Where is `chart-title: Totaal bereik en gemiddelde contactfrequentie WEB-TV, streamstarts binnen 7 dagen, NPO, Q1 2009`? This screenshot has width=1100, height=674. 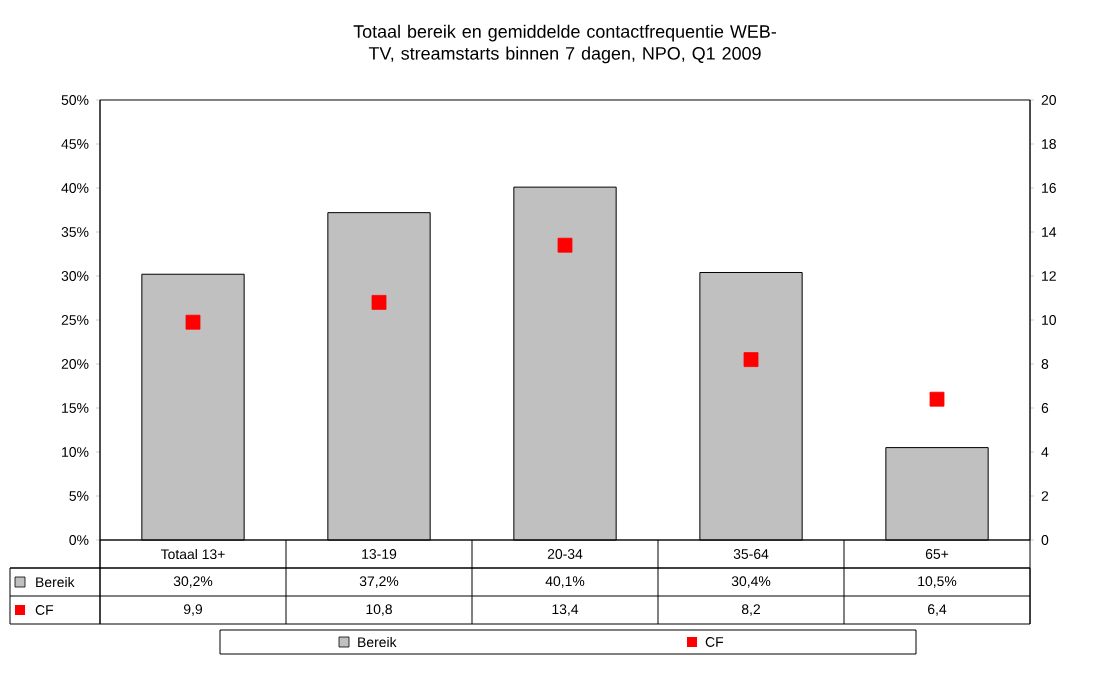 chart-title: Totaal bereik en gemiddelde contactfrequentie WEB-TV, streamstarts binnen 7 dagen, NPO, Q1 2009 is located at coordinates (564, 44).